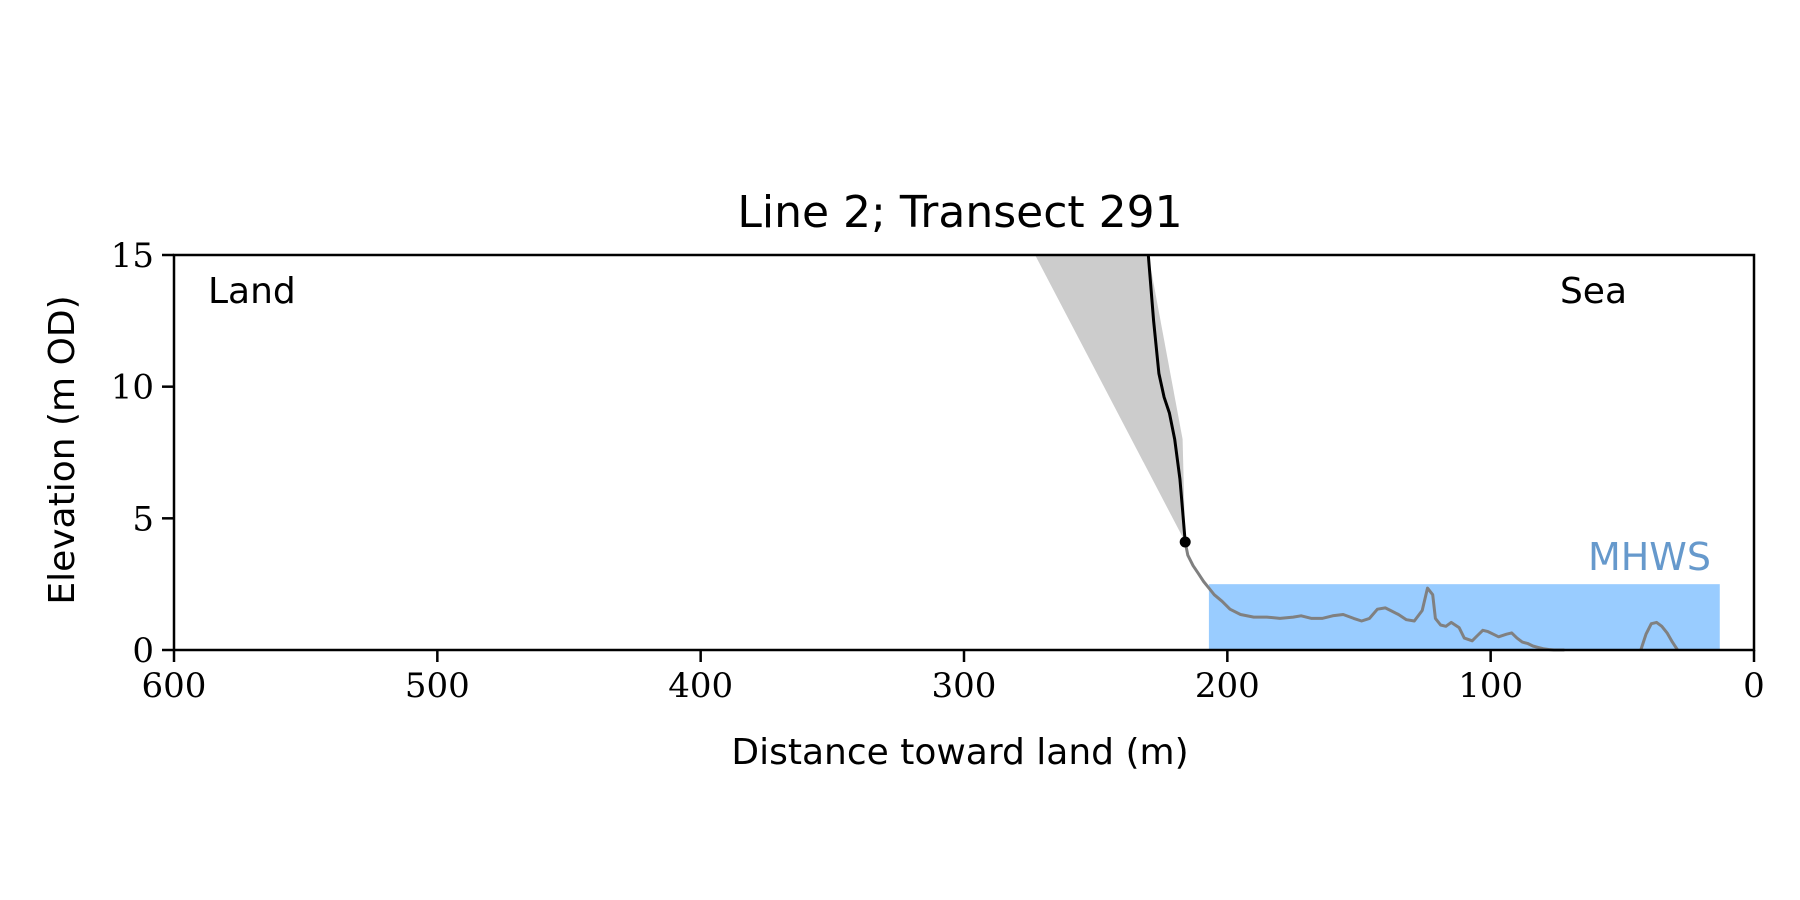 The image size is (1800, 900). I want to click on x-tick-label: 400, so click(700, 686).